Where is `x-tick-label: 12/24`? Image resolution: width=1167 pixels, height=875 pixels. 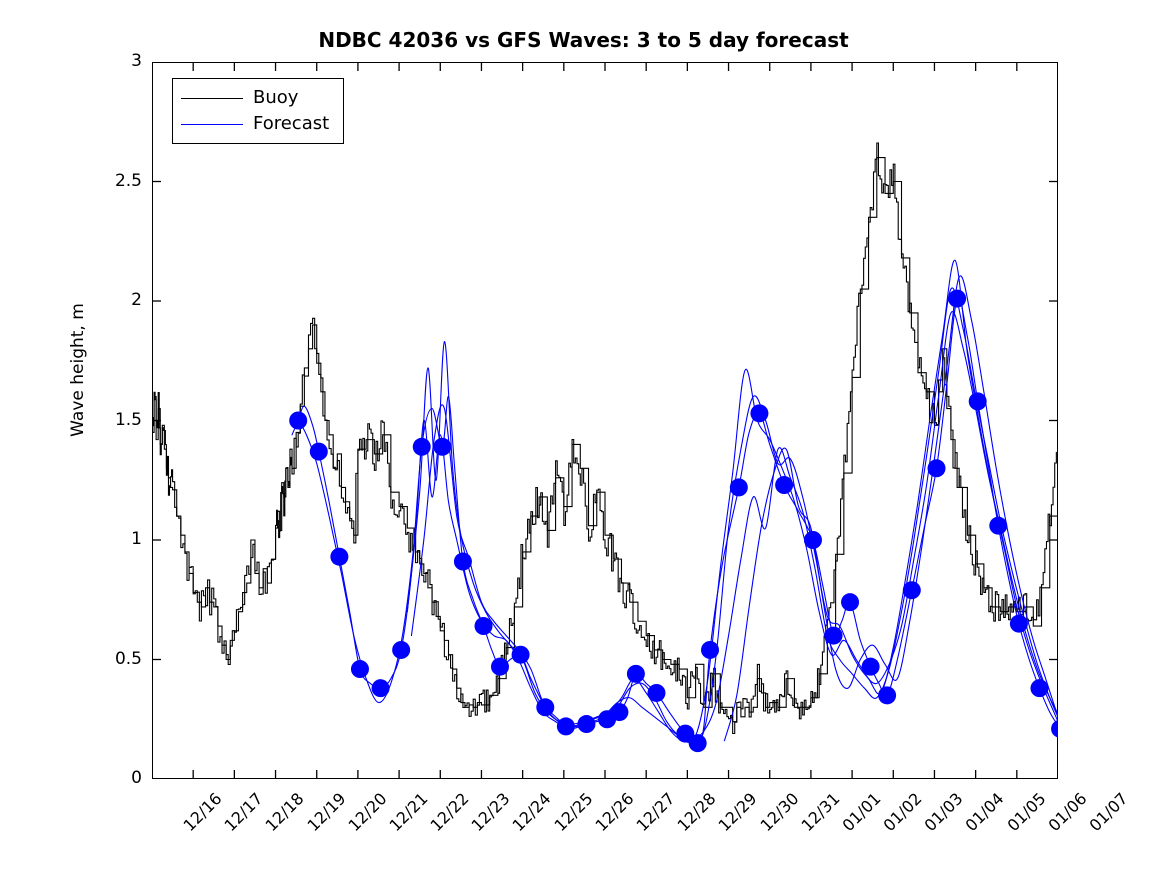
x-tick-label: 12/24 is located at coordinates (531, 812).